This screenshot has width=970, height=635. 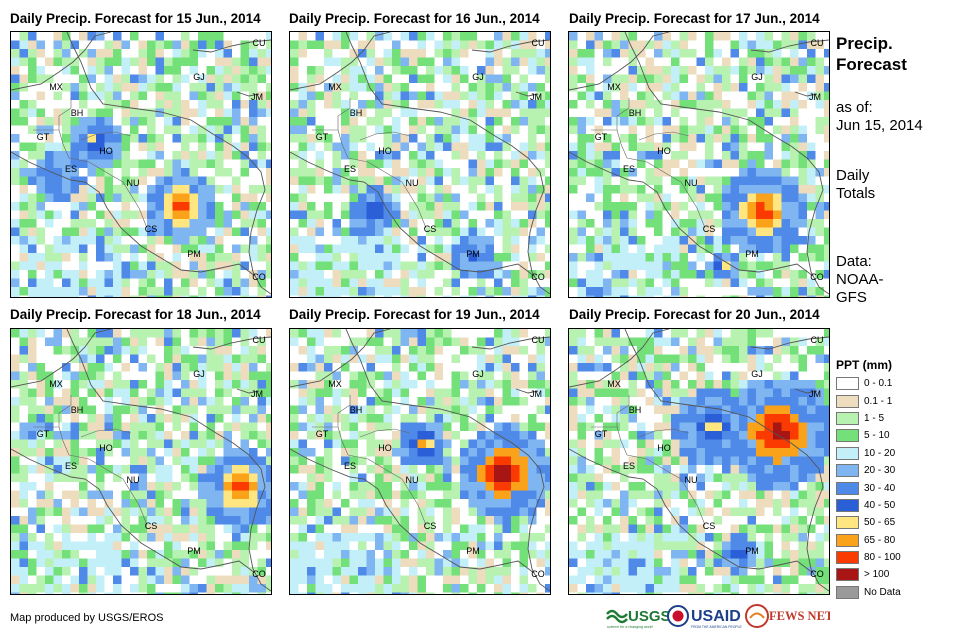 I want to click on coastline, so click(x=447, y=163).